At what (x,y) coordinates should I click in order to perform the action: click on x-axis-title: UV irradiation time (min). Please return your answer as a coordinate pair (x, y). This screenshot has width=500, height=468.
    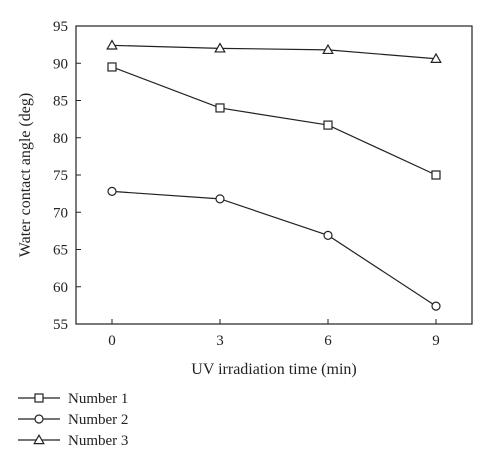
    Looking at the image, I should click on (273, 369).